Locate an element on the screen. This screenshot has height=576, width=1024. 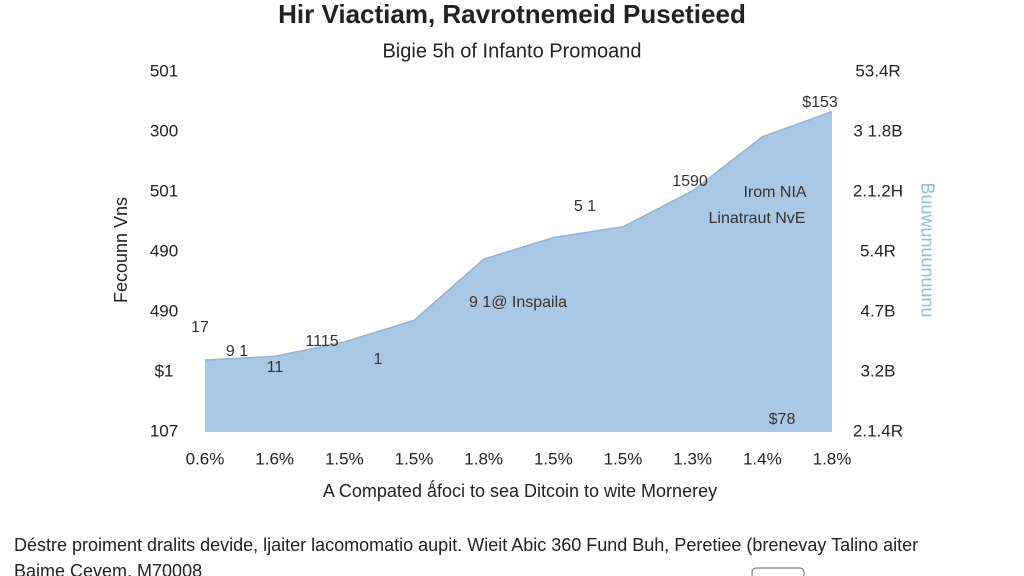
footer-text: Baime Cevem, M70008 is located at coordinates (108, 568).